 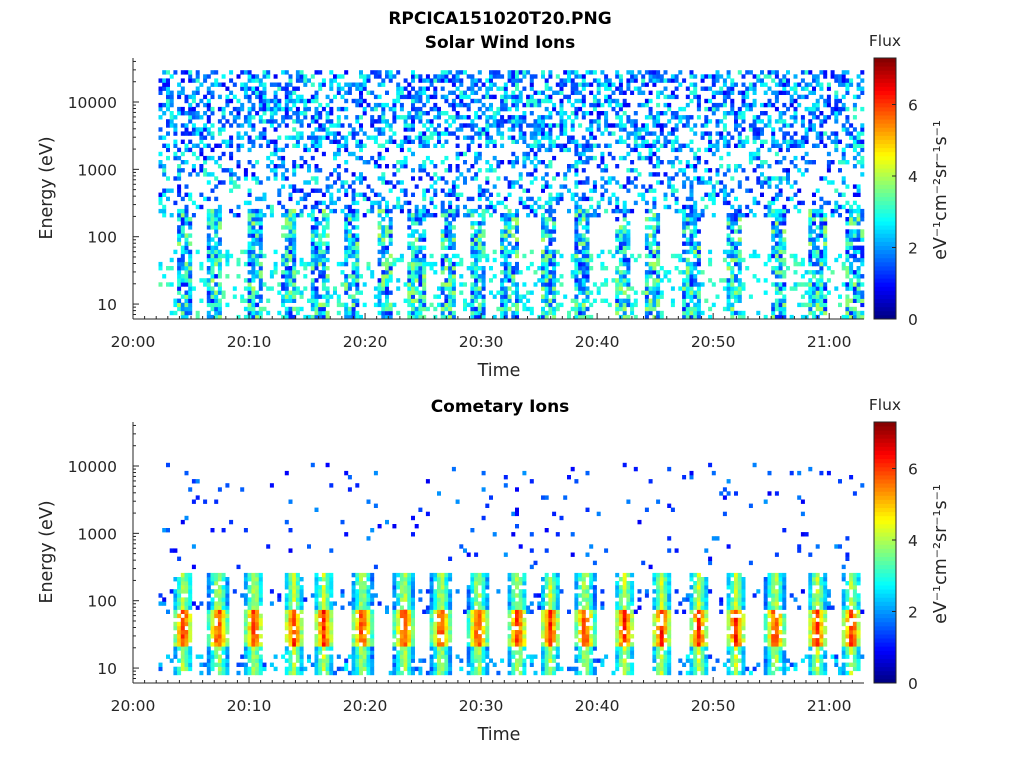 I want to click on y-tick-label: 10, so click(x=107, y=305).